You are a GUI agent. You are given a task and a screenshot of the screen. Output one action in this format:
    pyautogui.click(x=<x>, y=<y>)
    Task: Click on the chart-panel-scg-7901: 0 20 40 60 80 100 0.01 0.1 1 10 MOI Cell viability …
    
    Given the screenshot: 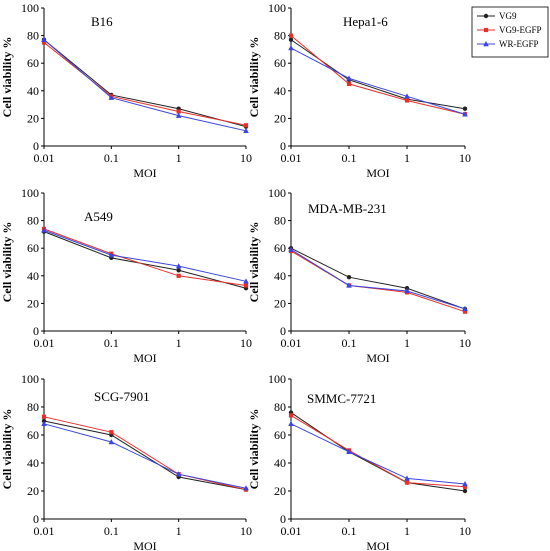 What is the action you would take?
    pyautogui.click(x=126, y=461)
    